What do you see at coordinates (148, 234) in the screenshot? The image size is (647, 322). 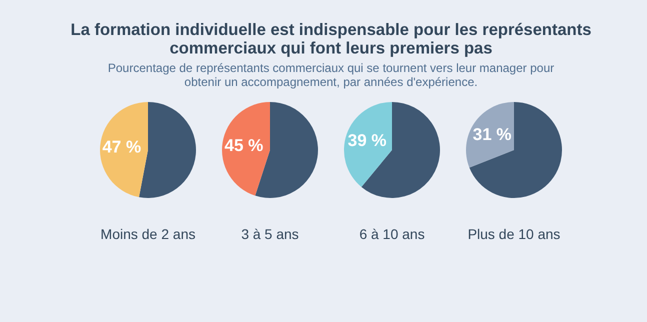 I see `text: Moins de 2 ans` at bounding box center [148, 234].